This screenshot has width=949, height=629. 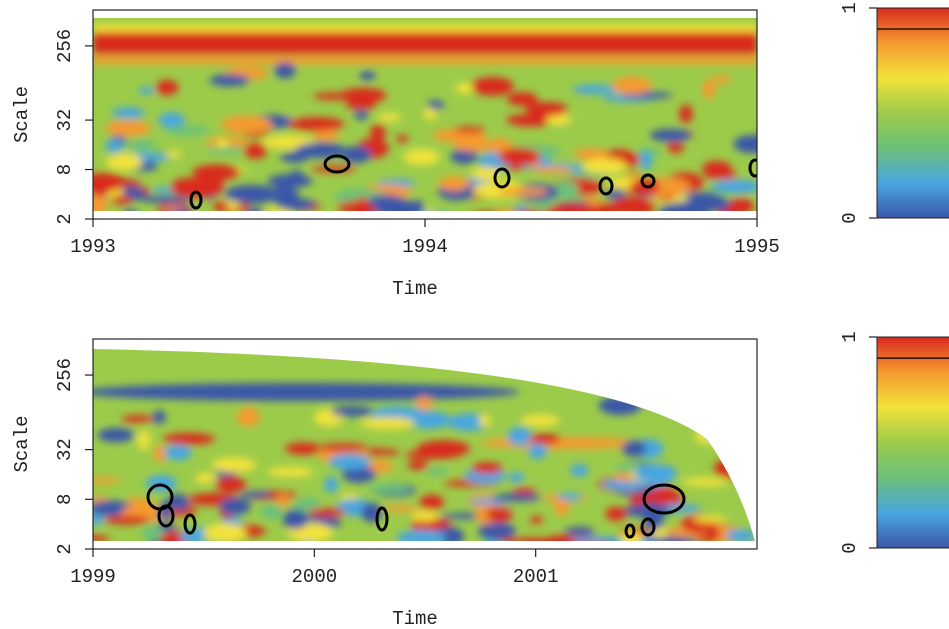 I want to click on x-axis-label: Time, so click(x=415, y=618).